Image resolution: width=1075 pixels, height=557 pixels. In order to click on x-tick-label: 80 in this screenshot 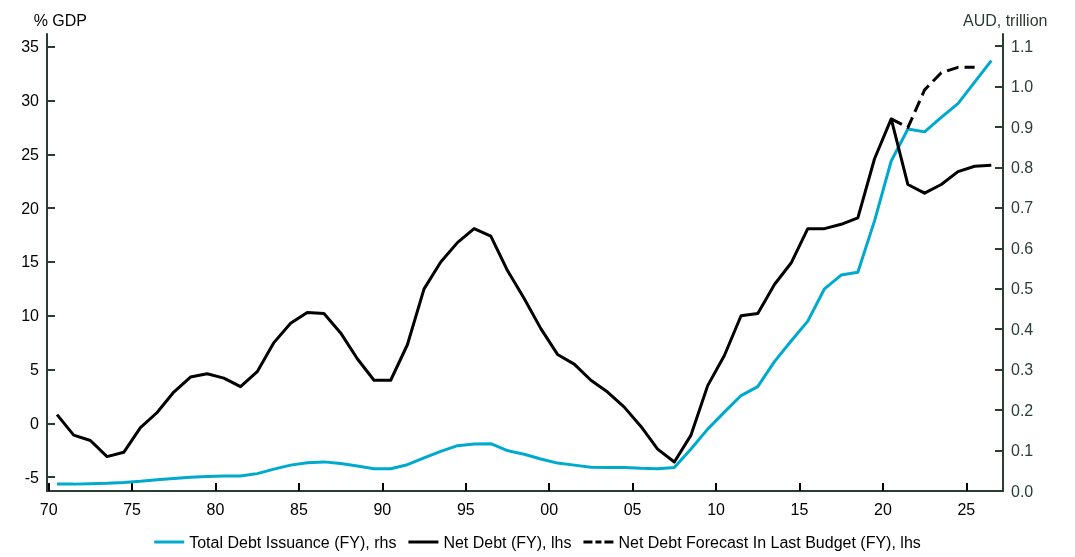, I will do `click(215, 509)`.